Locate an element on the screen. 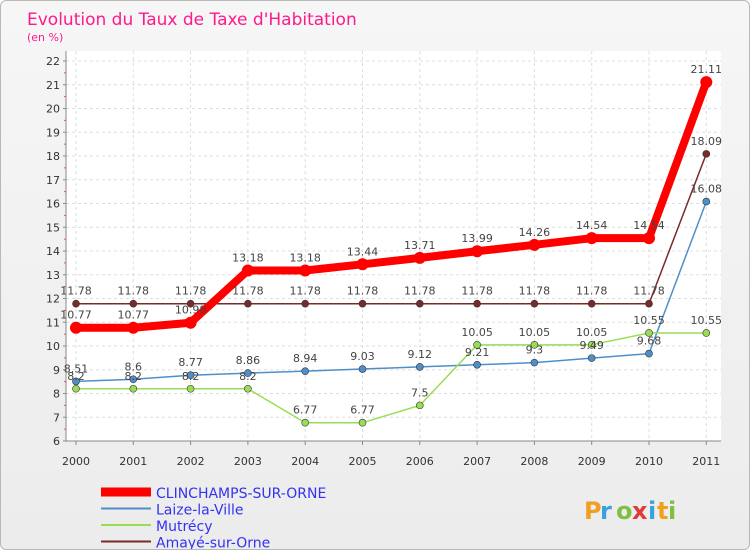 The height and width of the screenshot is (550, 750). series-line is located at coordinates (391, 378).